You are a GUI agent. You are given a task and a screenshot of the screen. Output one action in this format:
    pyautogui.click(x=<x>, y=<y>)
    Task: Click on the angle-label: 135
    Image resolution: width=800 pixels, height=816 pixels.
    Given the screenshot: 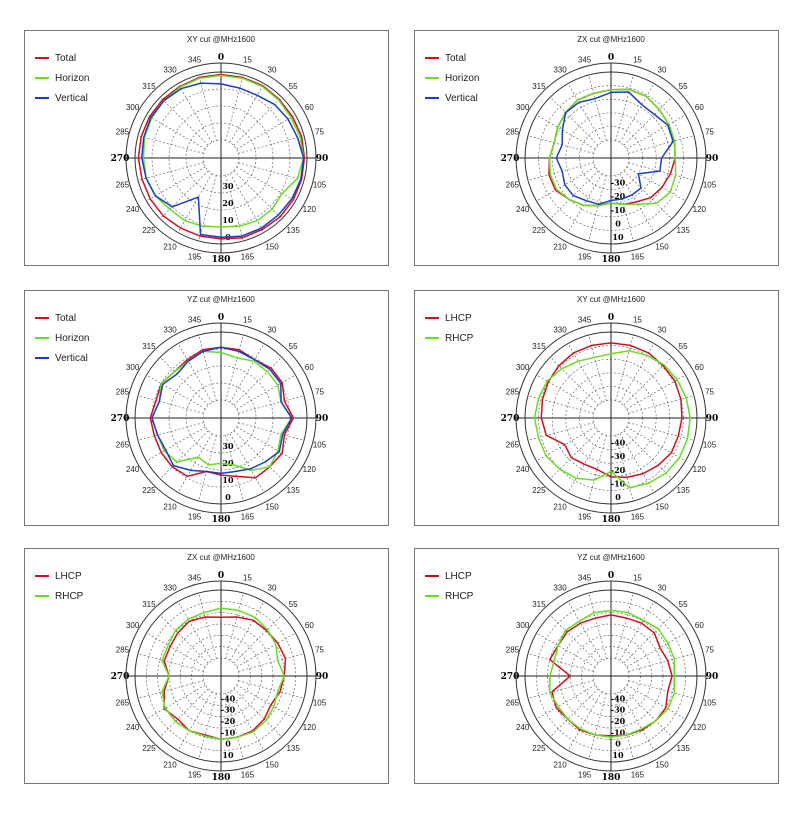 What is the action you would take?
    pyautogui.click(x=683, y=748)
    